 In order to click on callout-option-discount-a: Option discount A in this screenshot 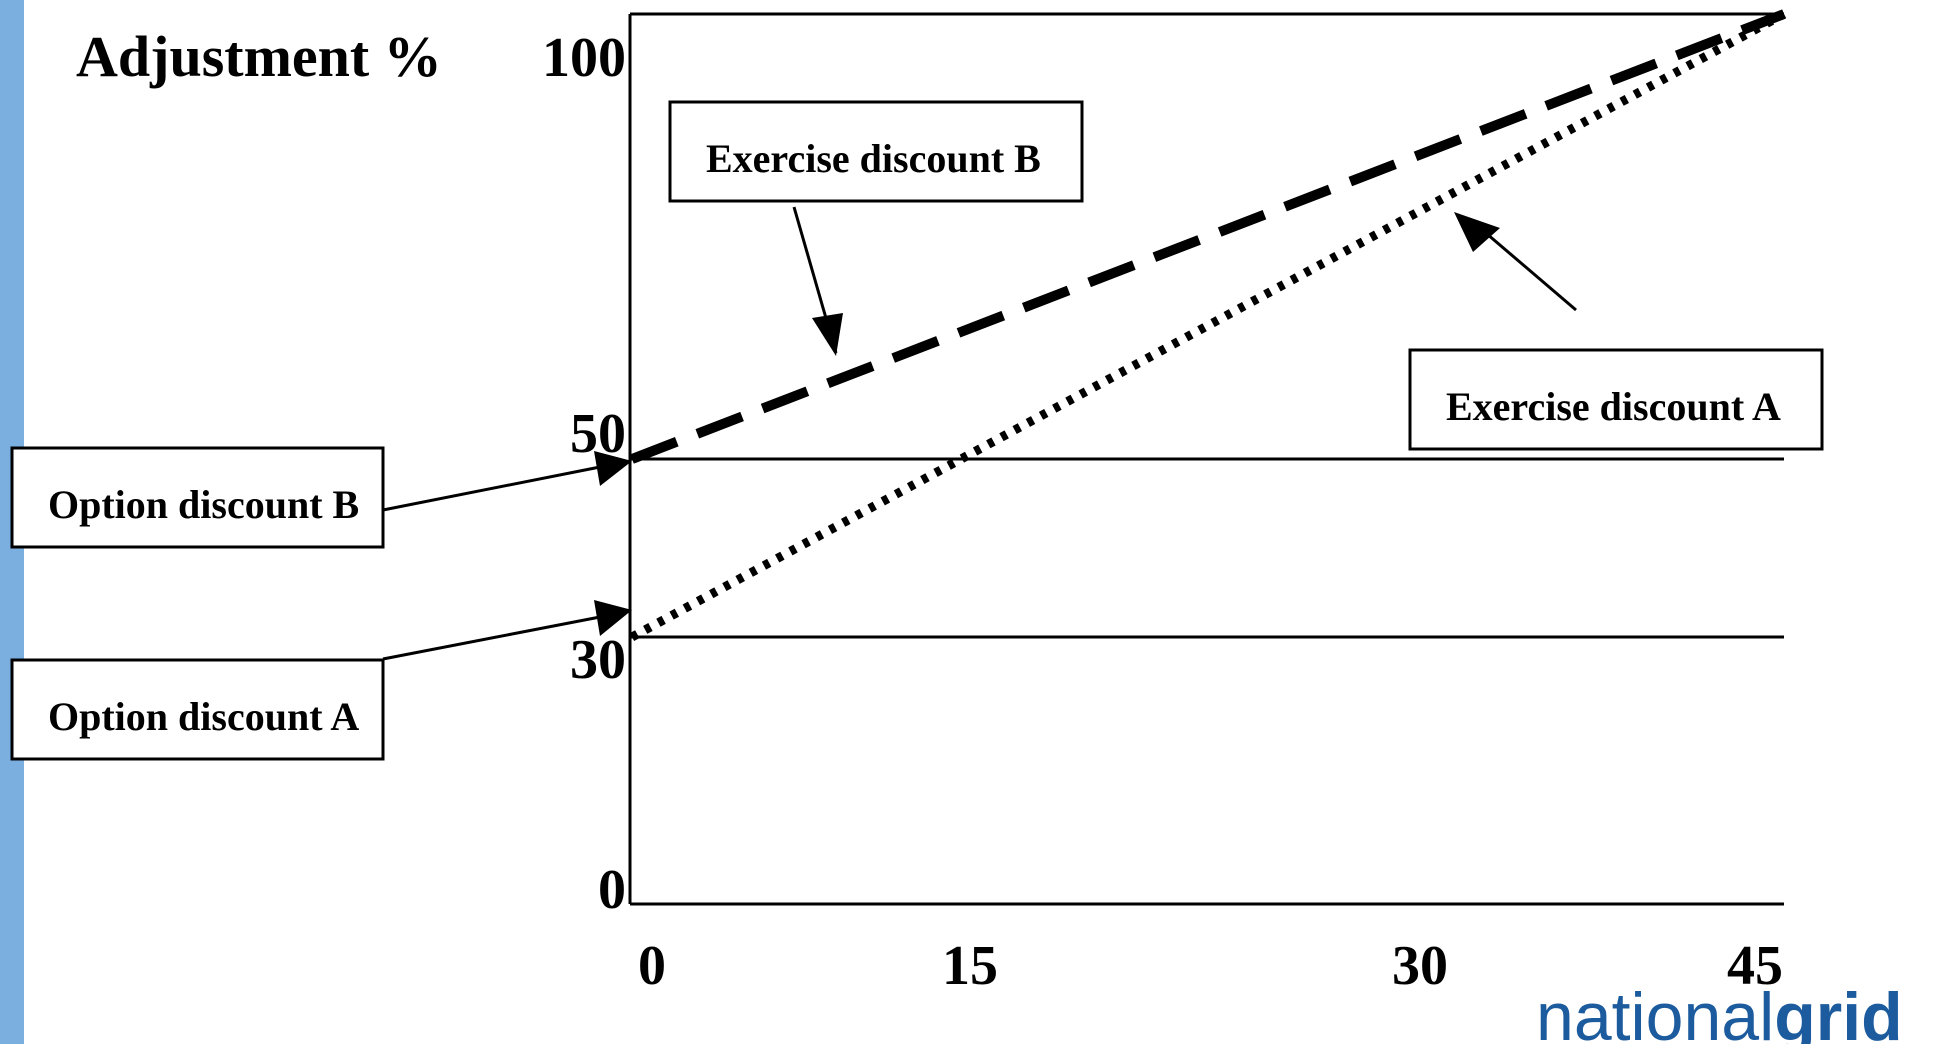, I will do `click(321, 680)`.